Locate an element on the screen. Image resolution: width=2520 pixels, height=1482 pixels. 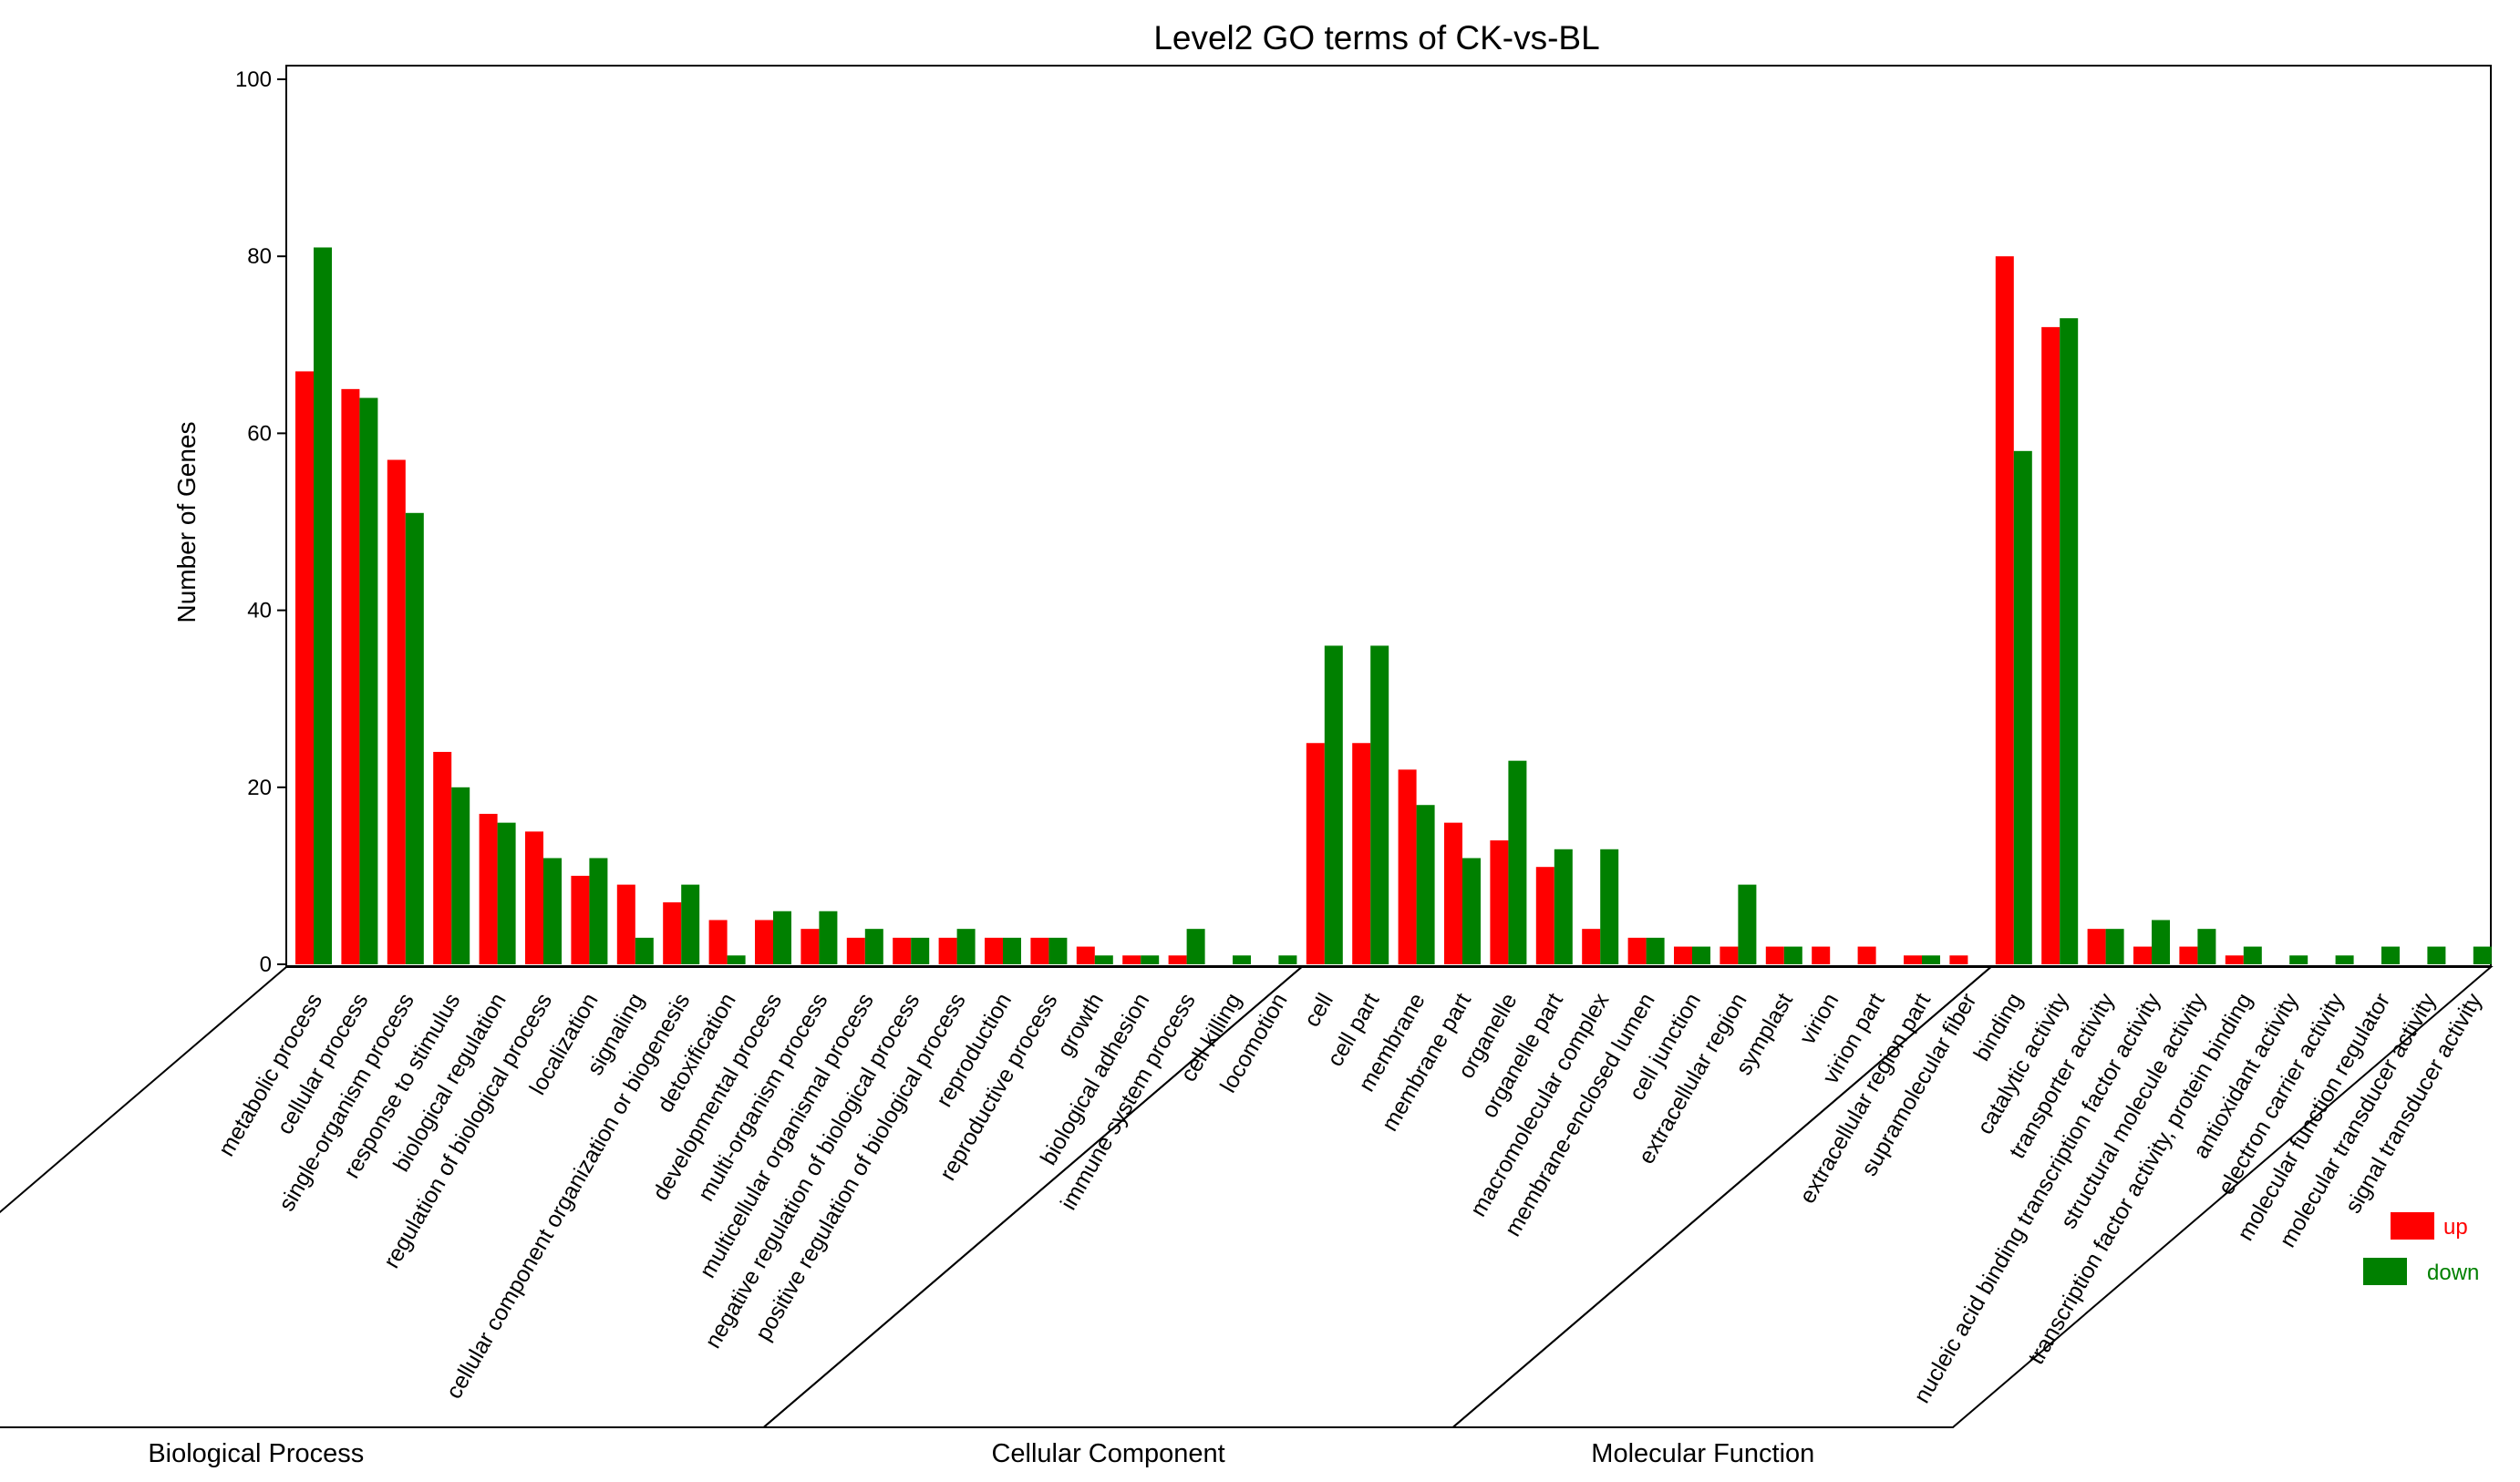
legend-swatch-up is located at coordinates (2412, 1226).